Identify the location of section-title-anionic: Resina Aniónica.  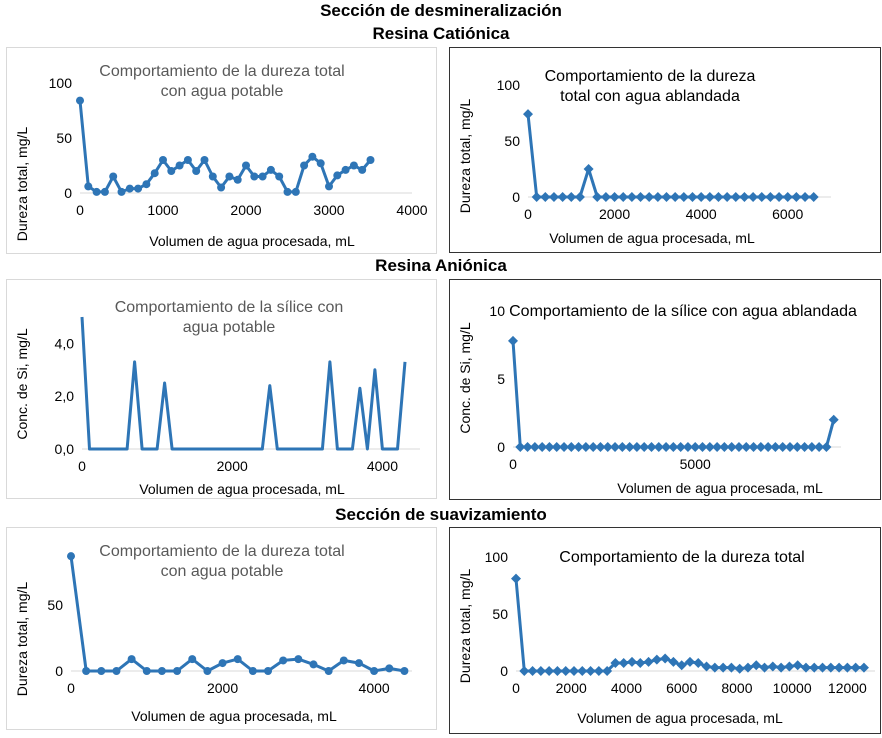
(441, 265).